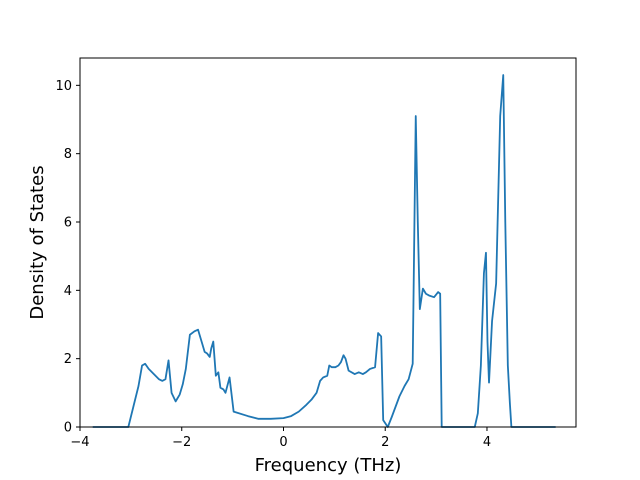  Describe the element at coordinates (68, 154) in the screenshot. I see `y-tick-label: 8` at that location.